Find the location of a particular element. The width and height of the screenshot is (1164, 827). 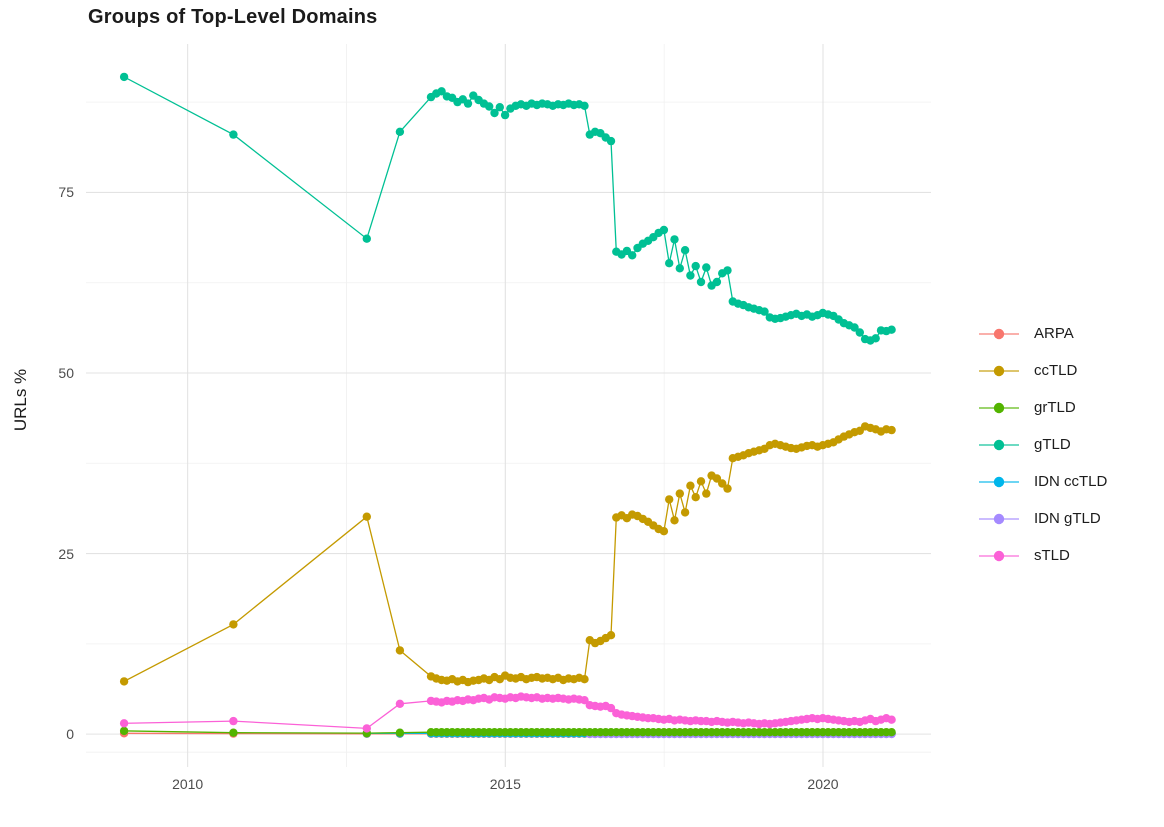

legend-item-grtld: grTLD is located at coordinates (1042, 407).